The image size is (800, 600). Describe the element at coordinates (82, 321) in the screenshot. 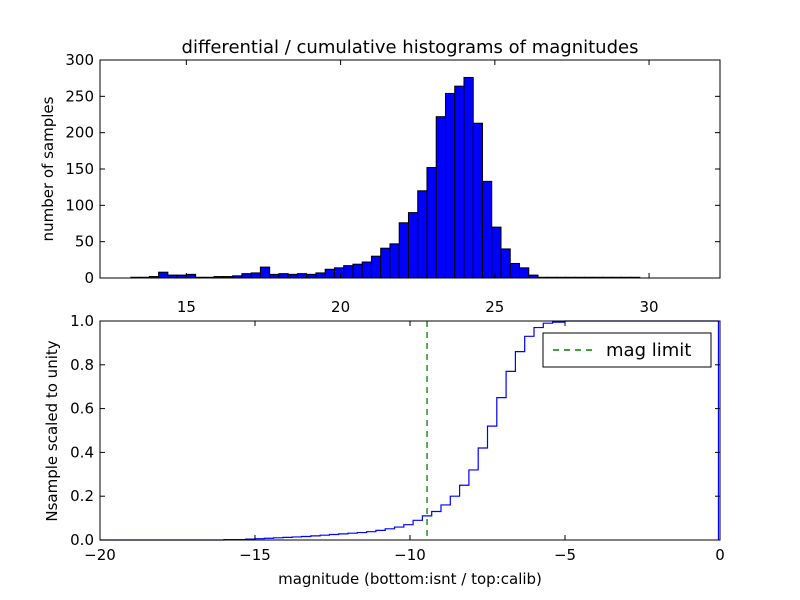

I see `y-tick-label: 1.0` at that location.